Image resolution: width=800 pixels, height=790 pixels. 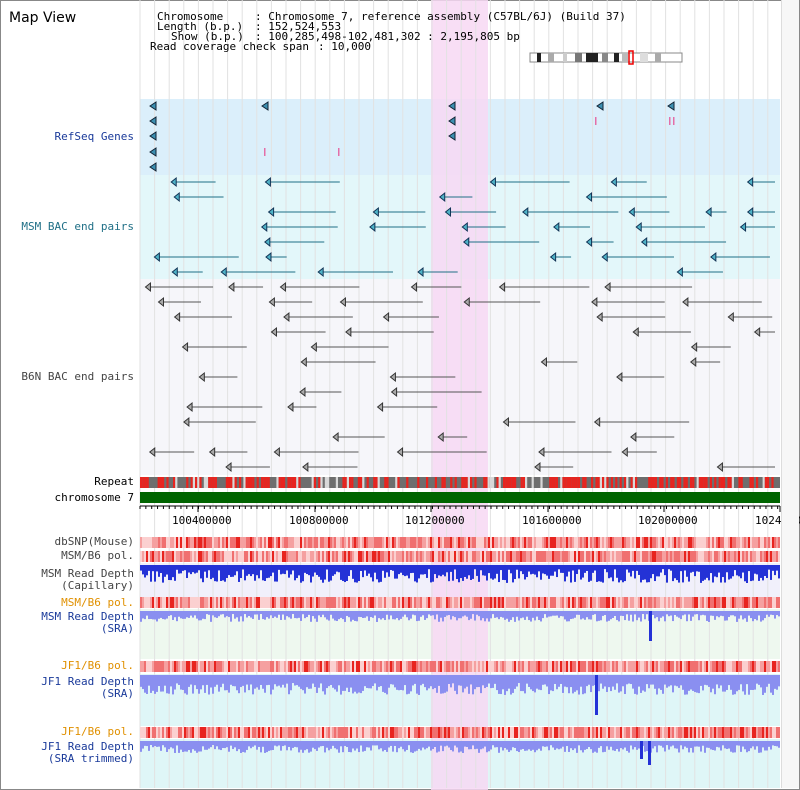 I want to click on vertical-scrollbar, so click(x=790, y=394).